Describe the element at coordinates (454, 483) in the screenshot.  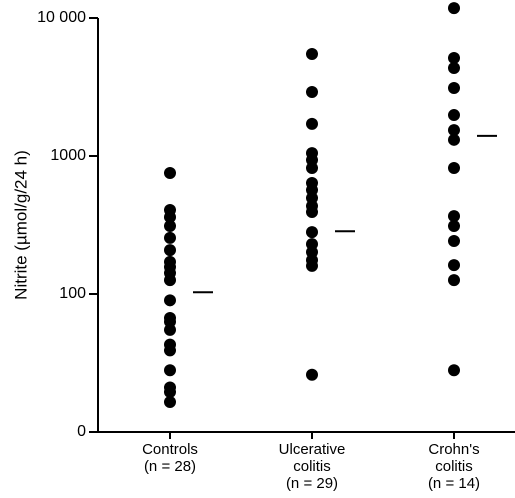
I see `x-tick-label: (n = 14)` at that location.